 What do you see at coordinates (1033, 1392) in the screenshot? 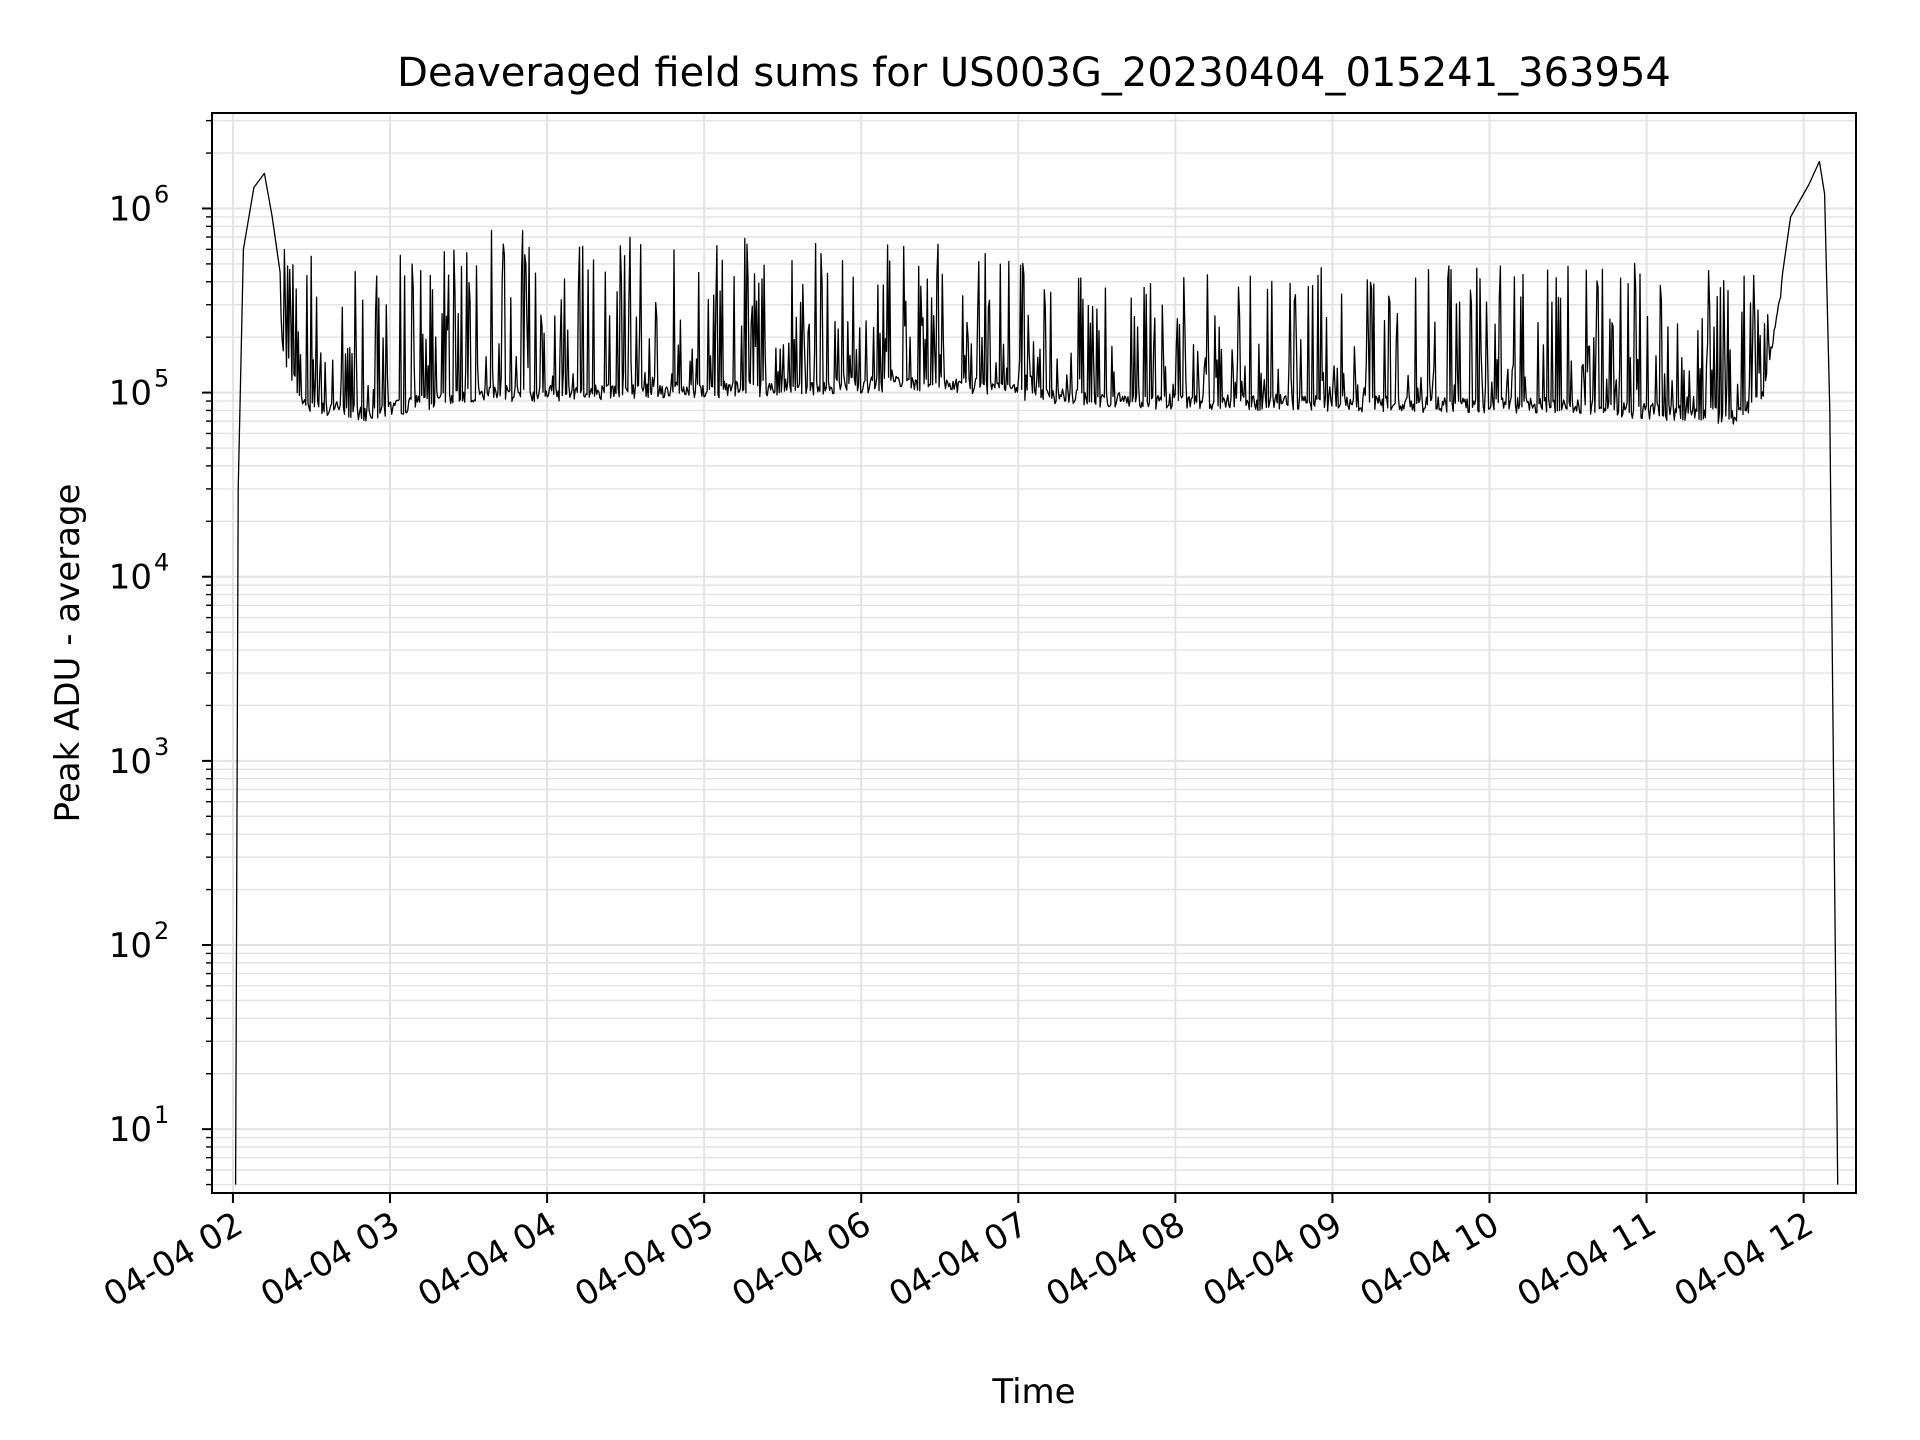
I see `x-axis-label: Time` at bounding box center [1033, 1392].